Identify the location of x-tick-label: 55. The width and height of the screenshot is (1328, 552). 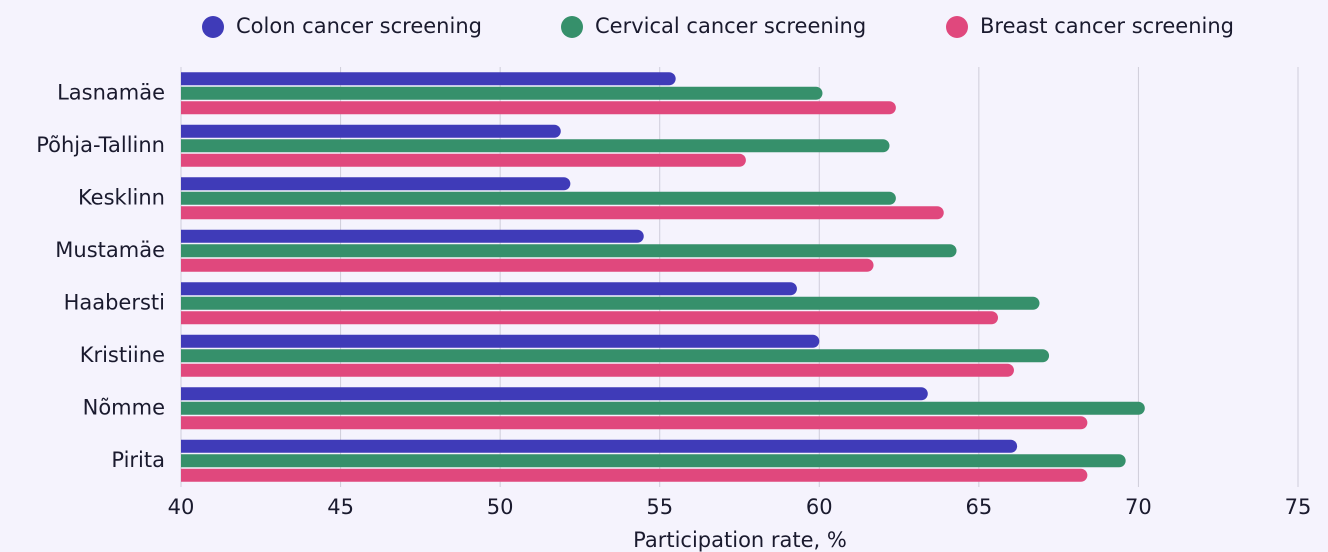
(659, 507).